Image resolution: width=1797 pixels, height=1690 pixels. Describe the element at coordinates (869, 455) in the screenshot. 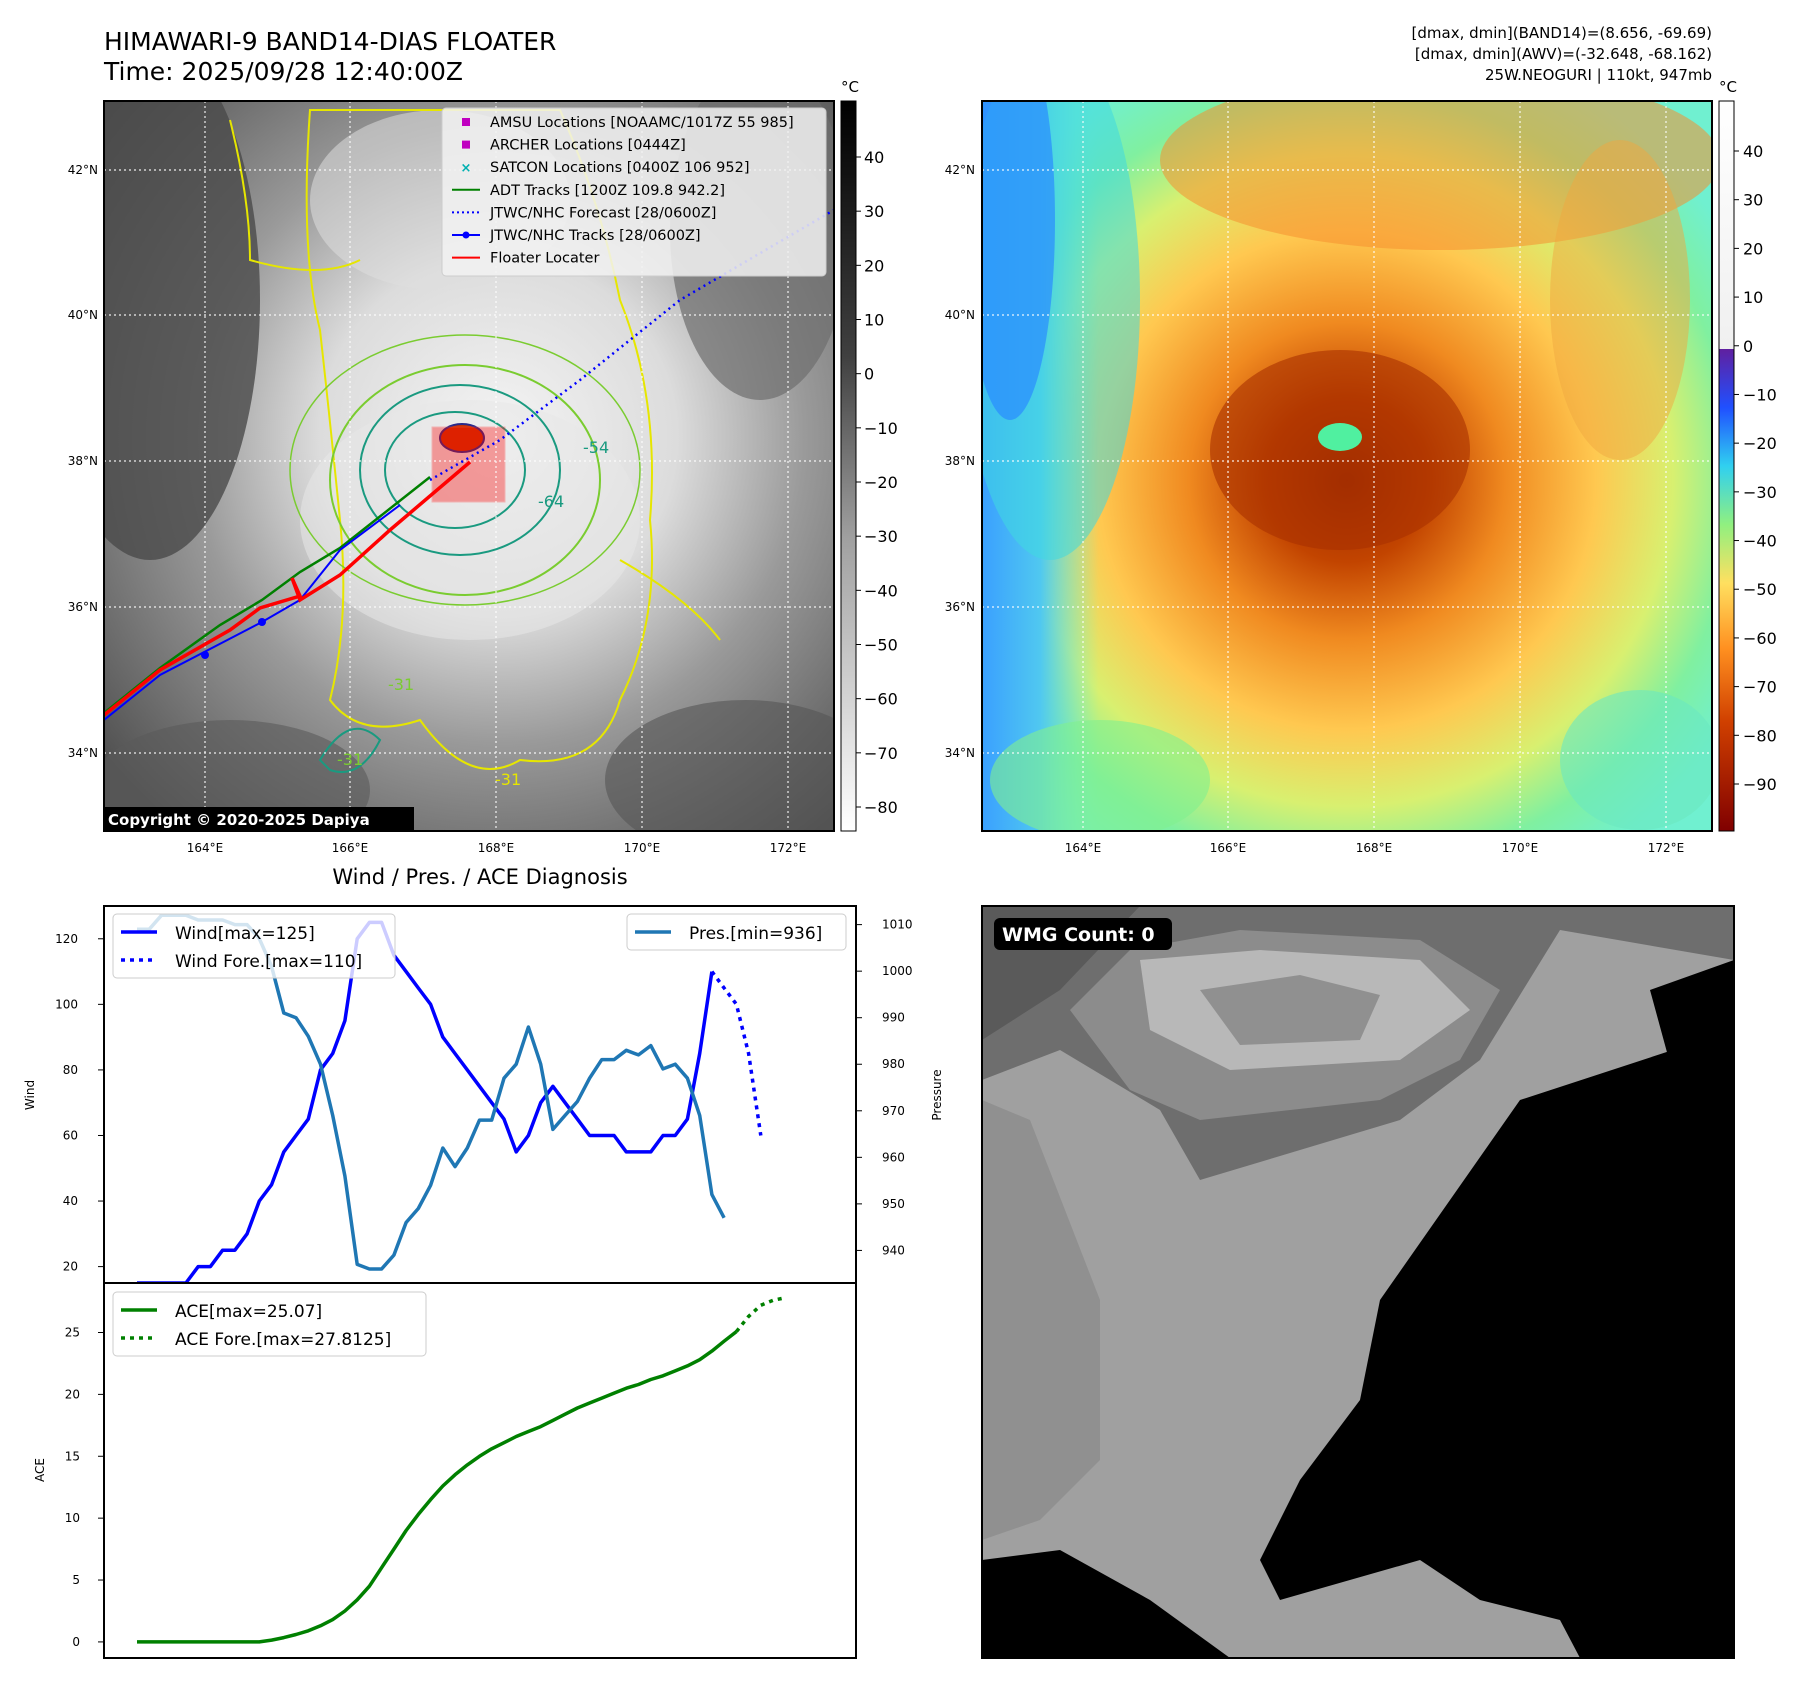

I see `gray-colorbar: °C 40 30 20 10 0 −10 −20 −30 −40 −50 −60 −70 −80` at that location.